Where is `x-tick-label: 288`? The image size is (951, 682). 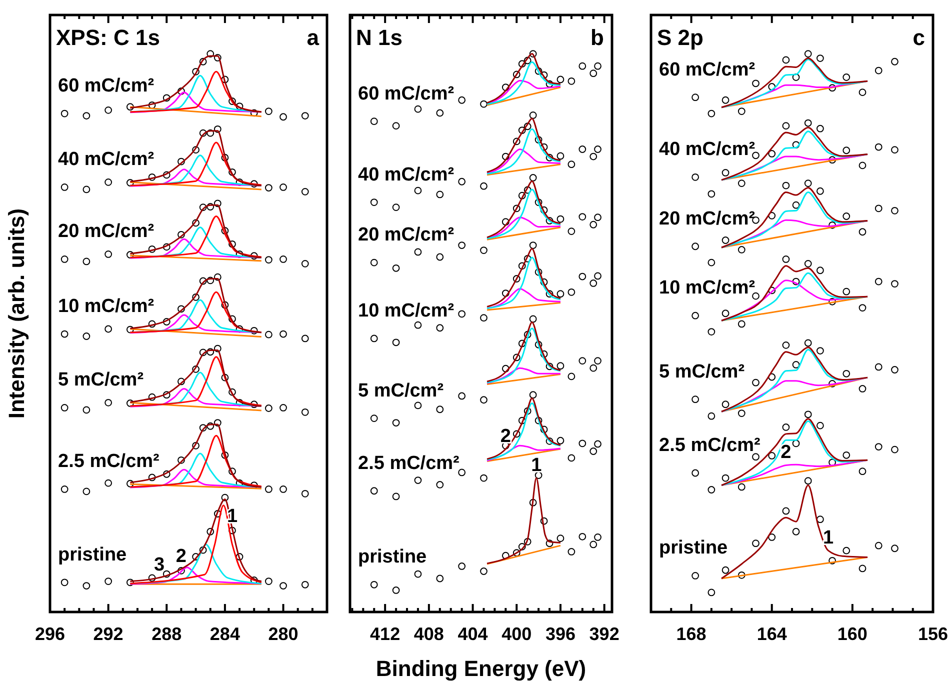
x-tick-label: 288 is located at coordinates (167, 634).